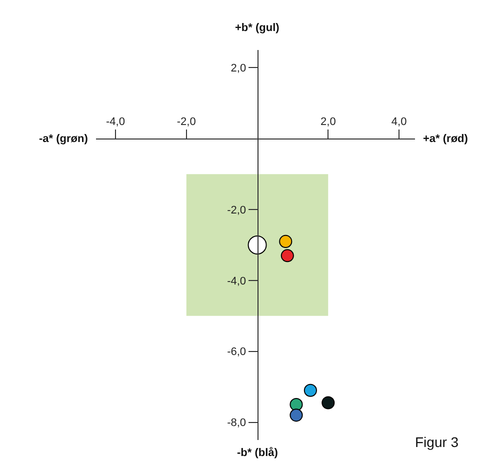 The height and width of the screenshot is (468, 497). What do you see at coordinates (257, 452) in the screenshot?
I see `text: -b* (blå)` at bounding box center [257, 452].